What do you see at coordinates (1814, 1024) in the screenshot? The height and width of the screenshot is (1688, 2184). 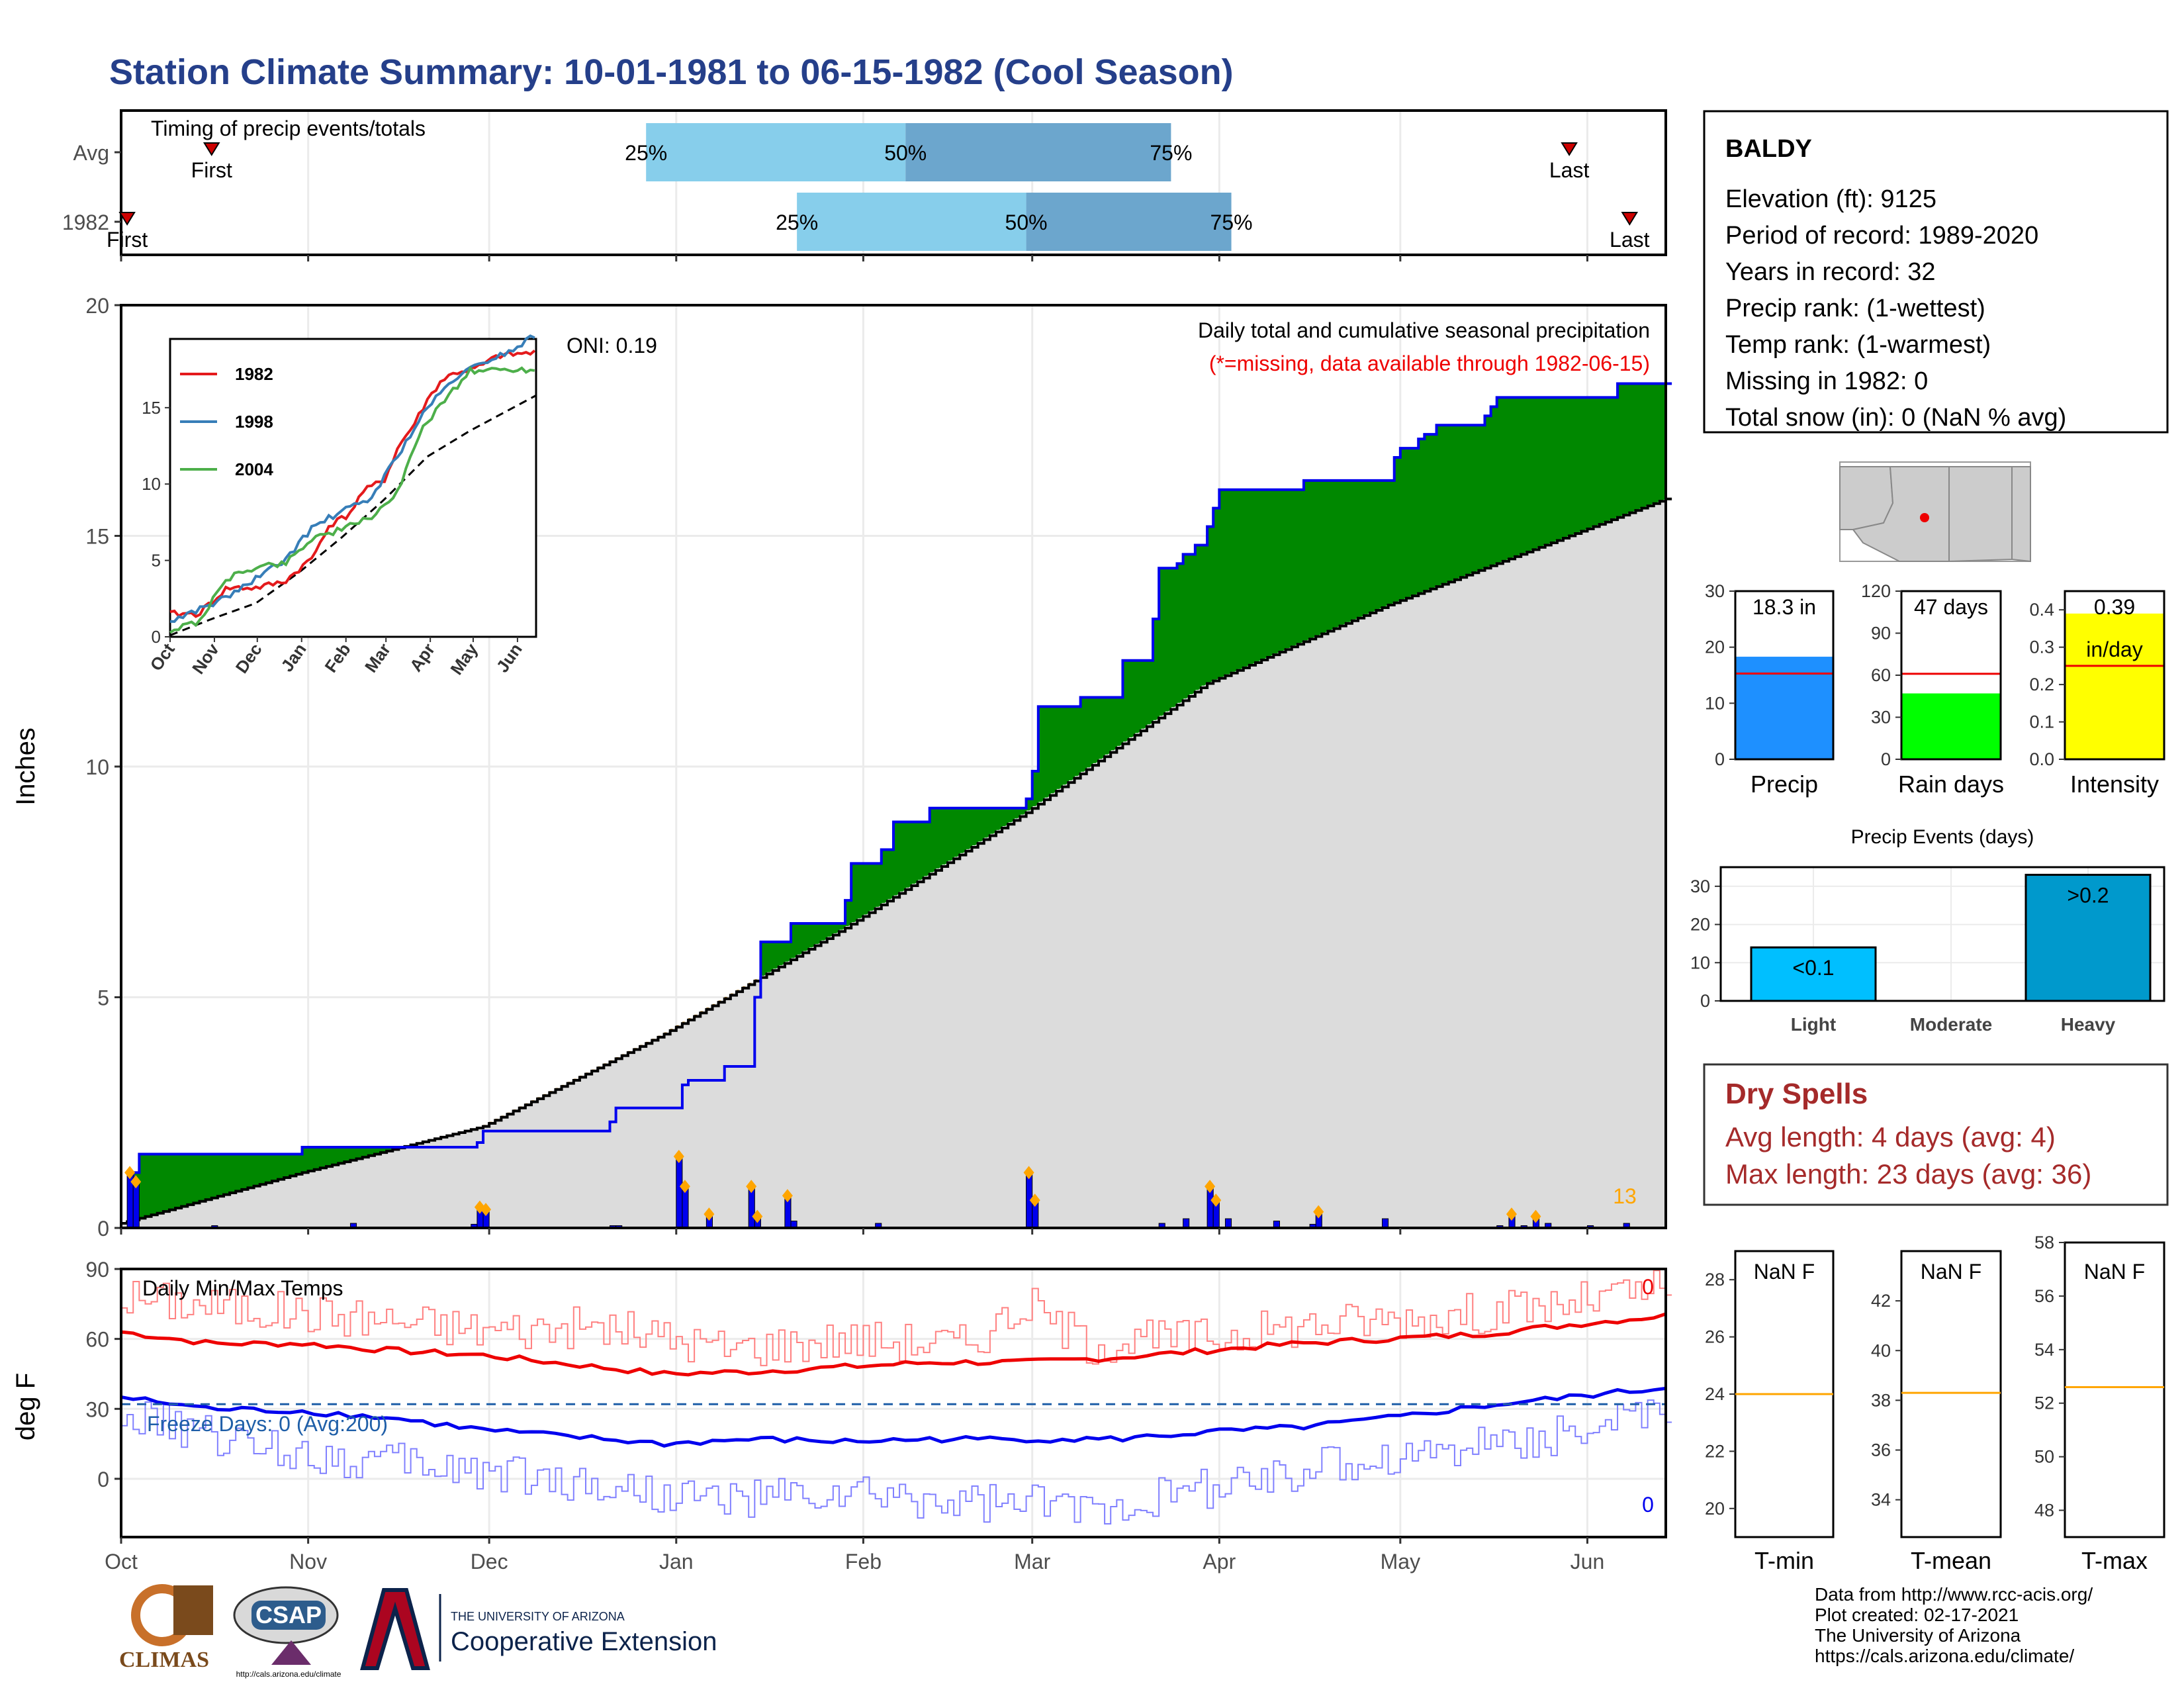 I see `event-category-label: Light` at bounding box center [1814, 1024].